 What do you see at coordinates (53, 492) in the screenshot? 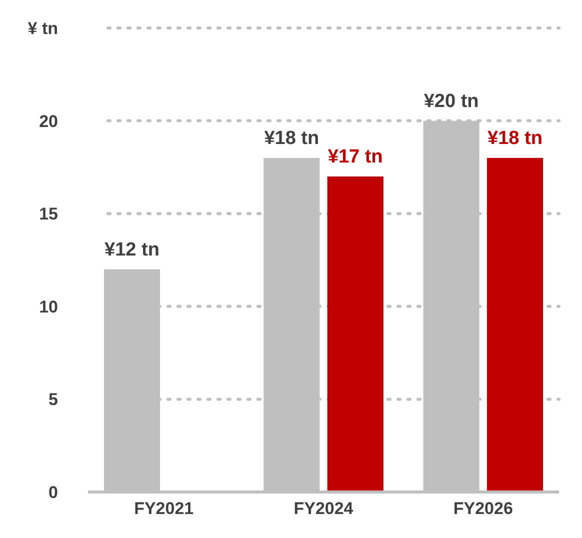
I see `y-tick-label: 0` at bounding box center [53, 492].